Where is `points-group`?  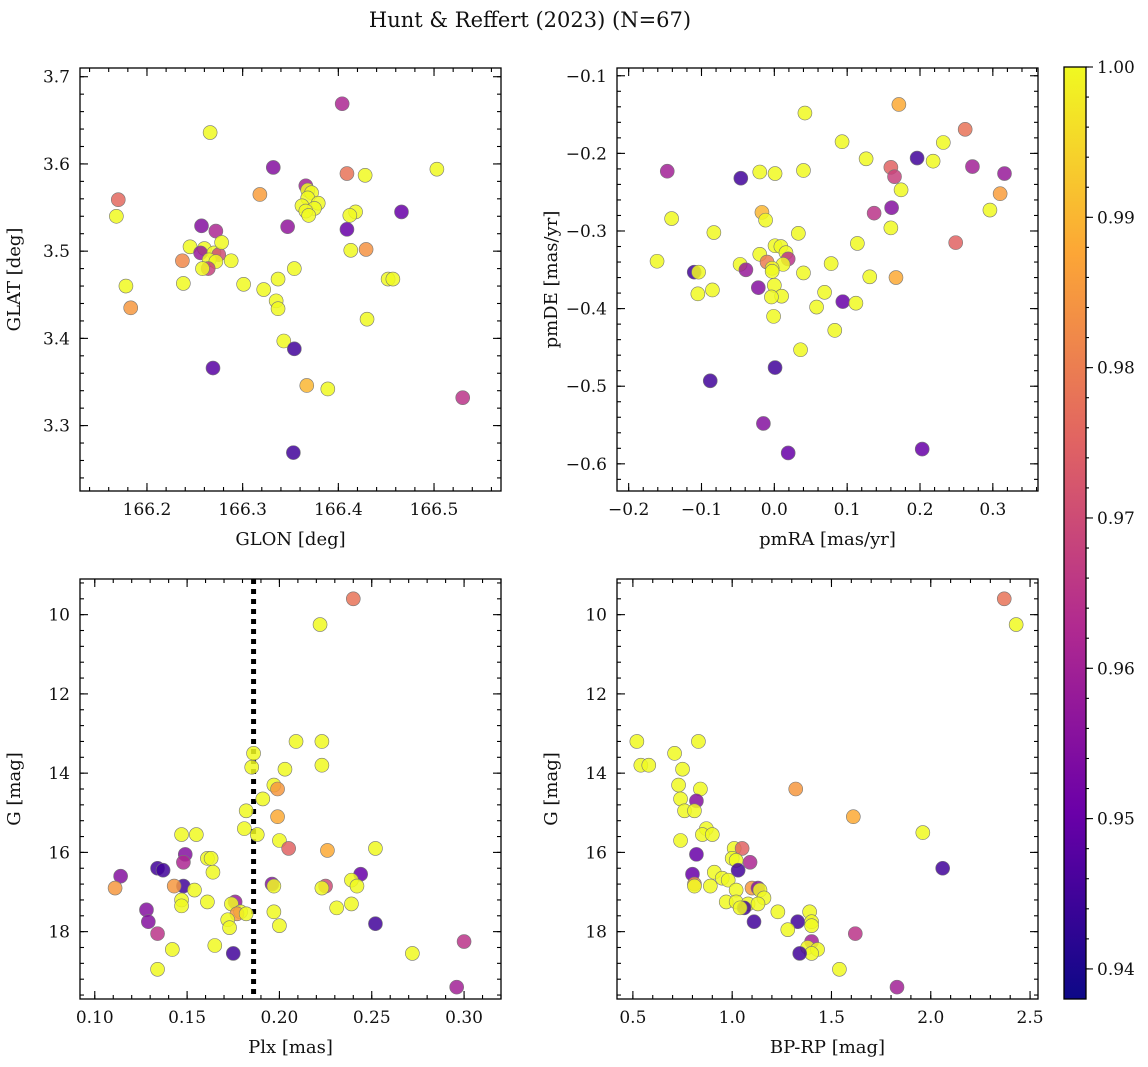
points-group is located at coordinates (290, 278).